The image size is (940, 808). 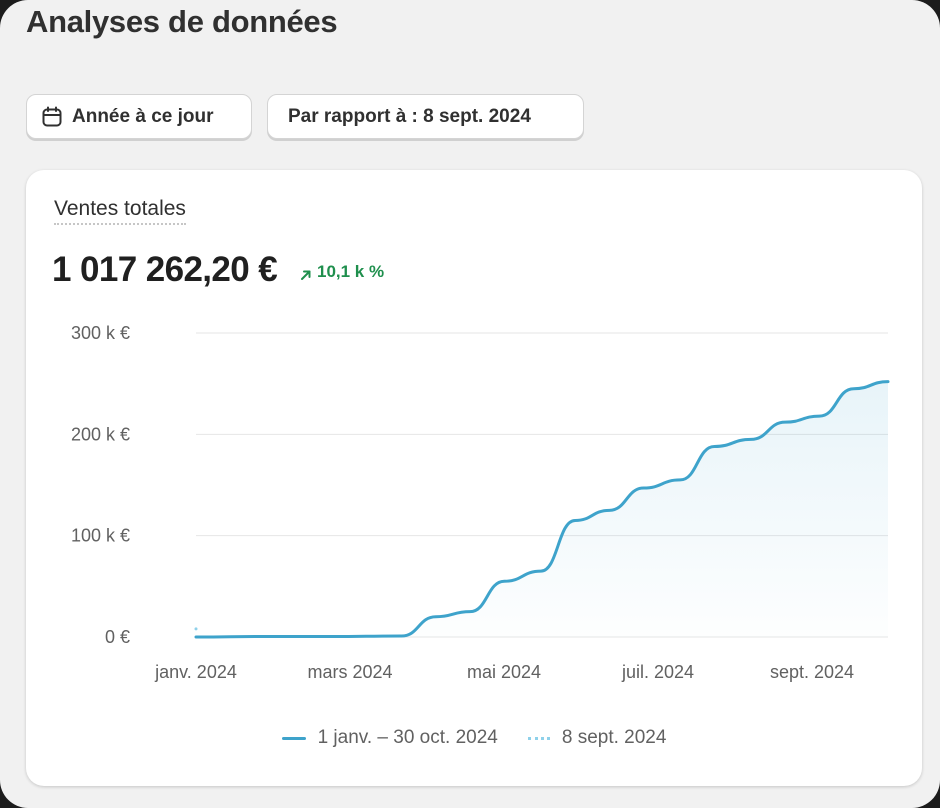 What do you see at coordinates (351, 271) in the screenshot?
I see `metric-change-value: 10,1 k %` at bounding box center [351, 271].